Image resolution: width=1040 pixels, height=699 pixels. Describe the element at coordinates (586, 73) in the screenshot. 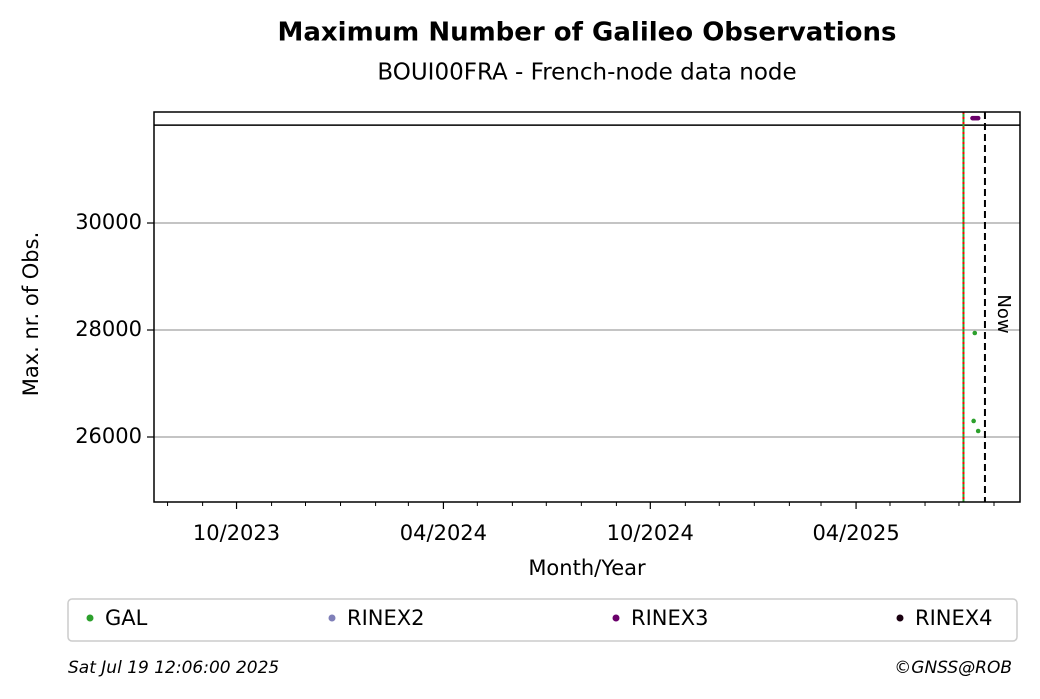

I see `chart-subtitle: BOUI00FRA - French-node data node` at that location.